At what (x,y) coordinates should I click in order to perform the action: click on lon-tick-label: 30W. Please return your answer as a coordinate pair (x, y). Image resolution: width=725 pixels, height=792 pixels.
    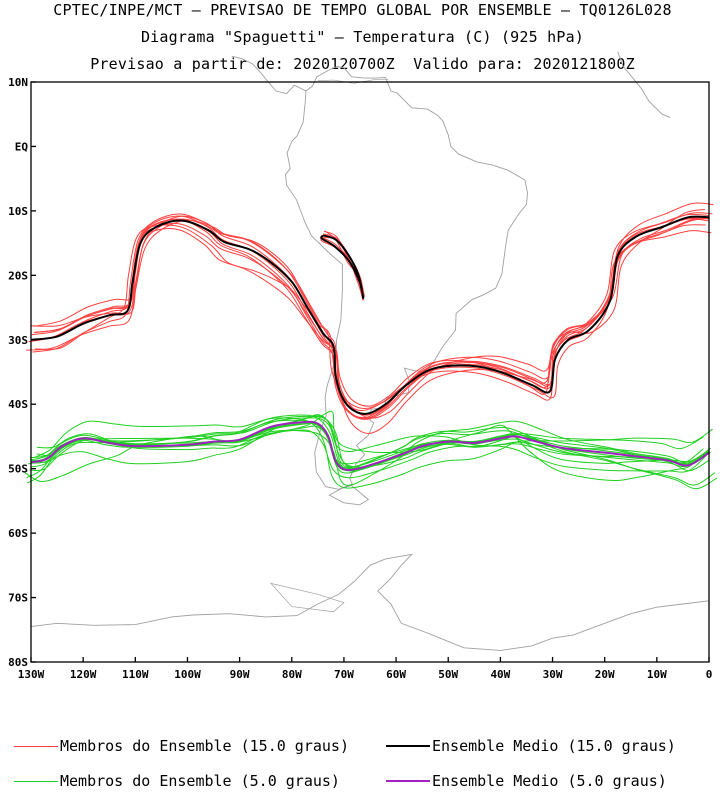
    Looking at the image, I should click on (553, 674).